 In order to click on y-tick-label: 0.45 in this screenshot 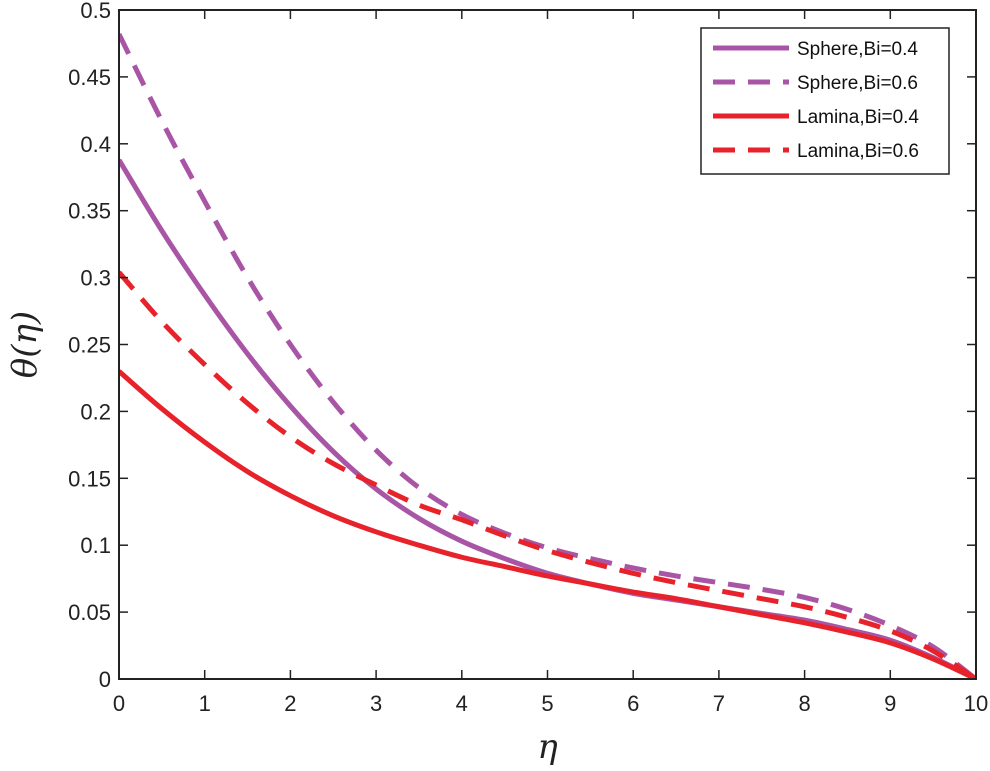, I will do `click(89, 77)`.